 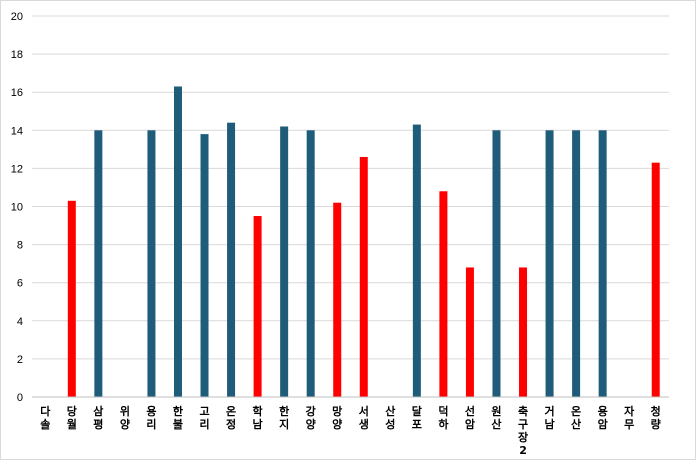 I want to click on y-tick-label: 6, so click(x=20, y=284).